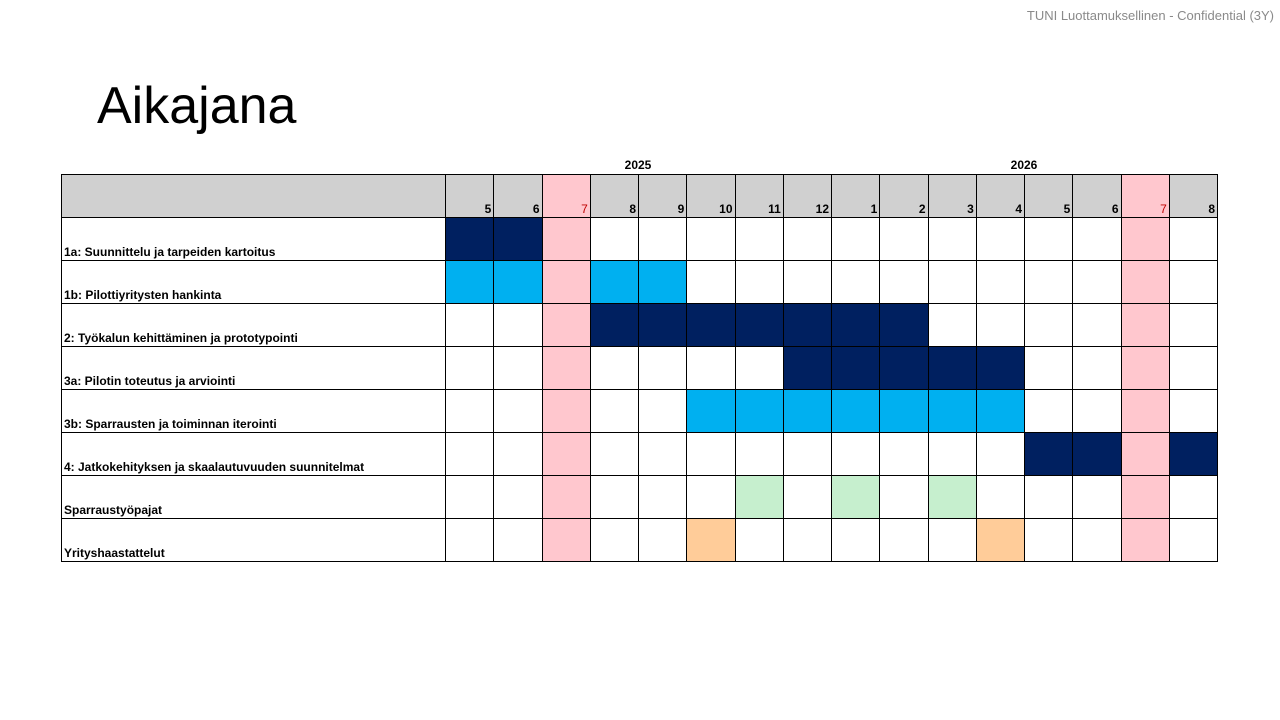 Image resolution: width=1280 pixels, height=720 pixels. Describe the element at coordinates (663, 196) in the screenshot. I see `month-header: 9` at that location.